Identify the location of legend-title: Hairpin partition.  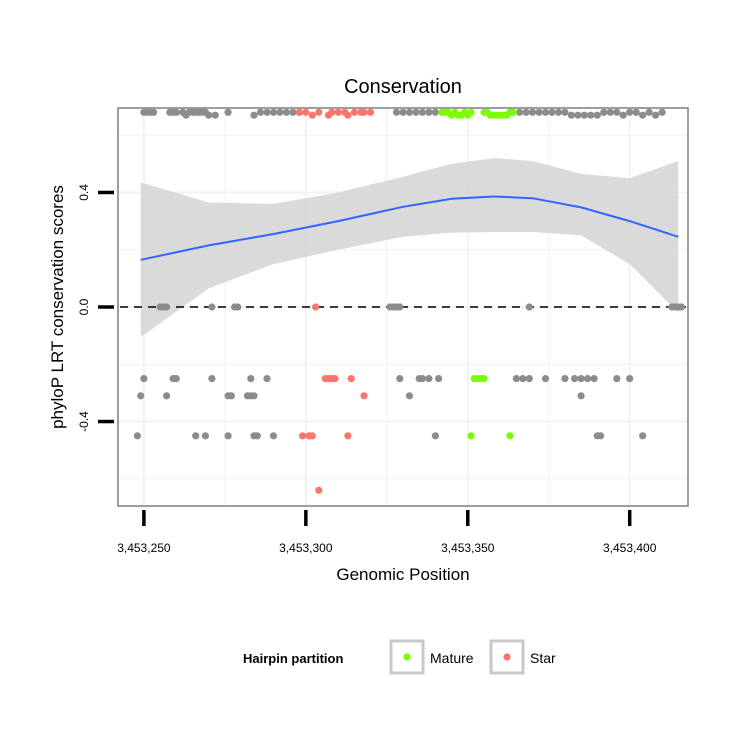
(293, 658).